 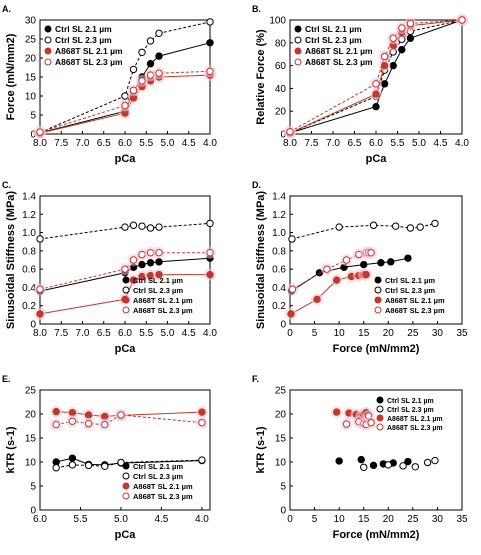 I want to click on y-tick-label: 20, so click(x=31, y=415).